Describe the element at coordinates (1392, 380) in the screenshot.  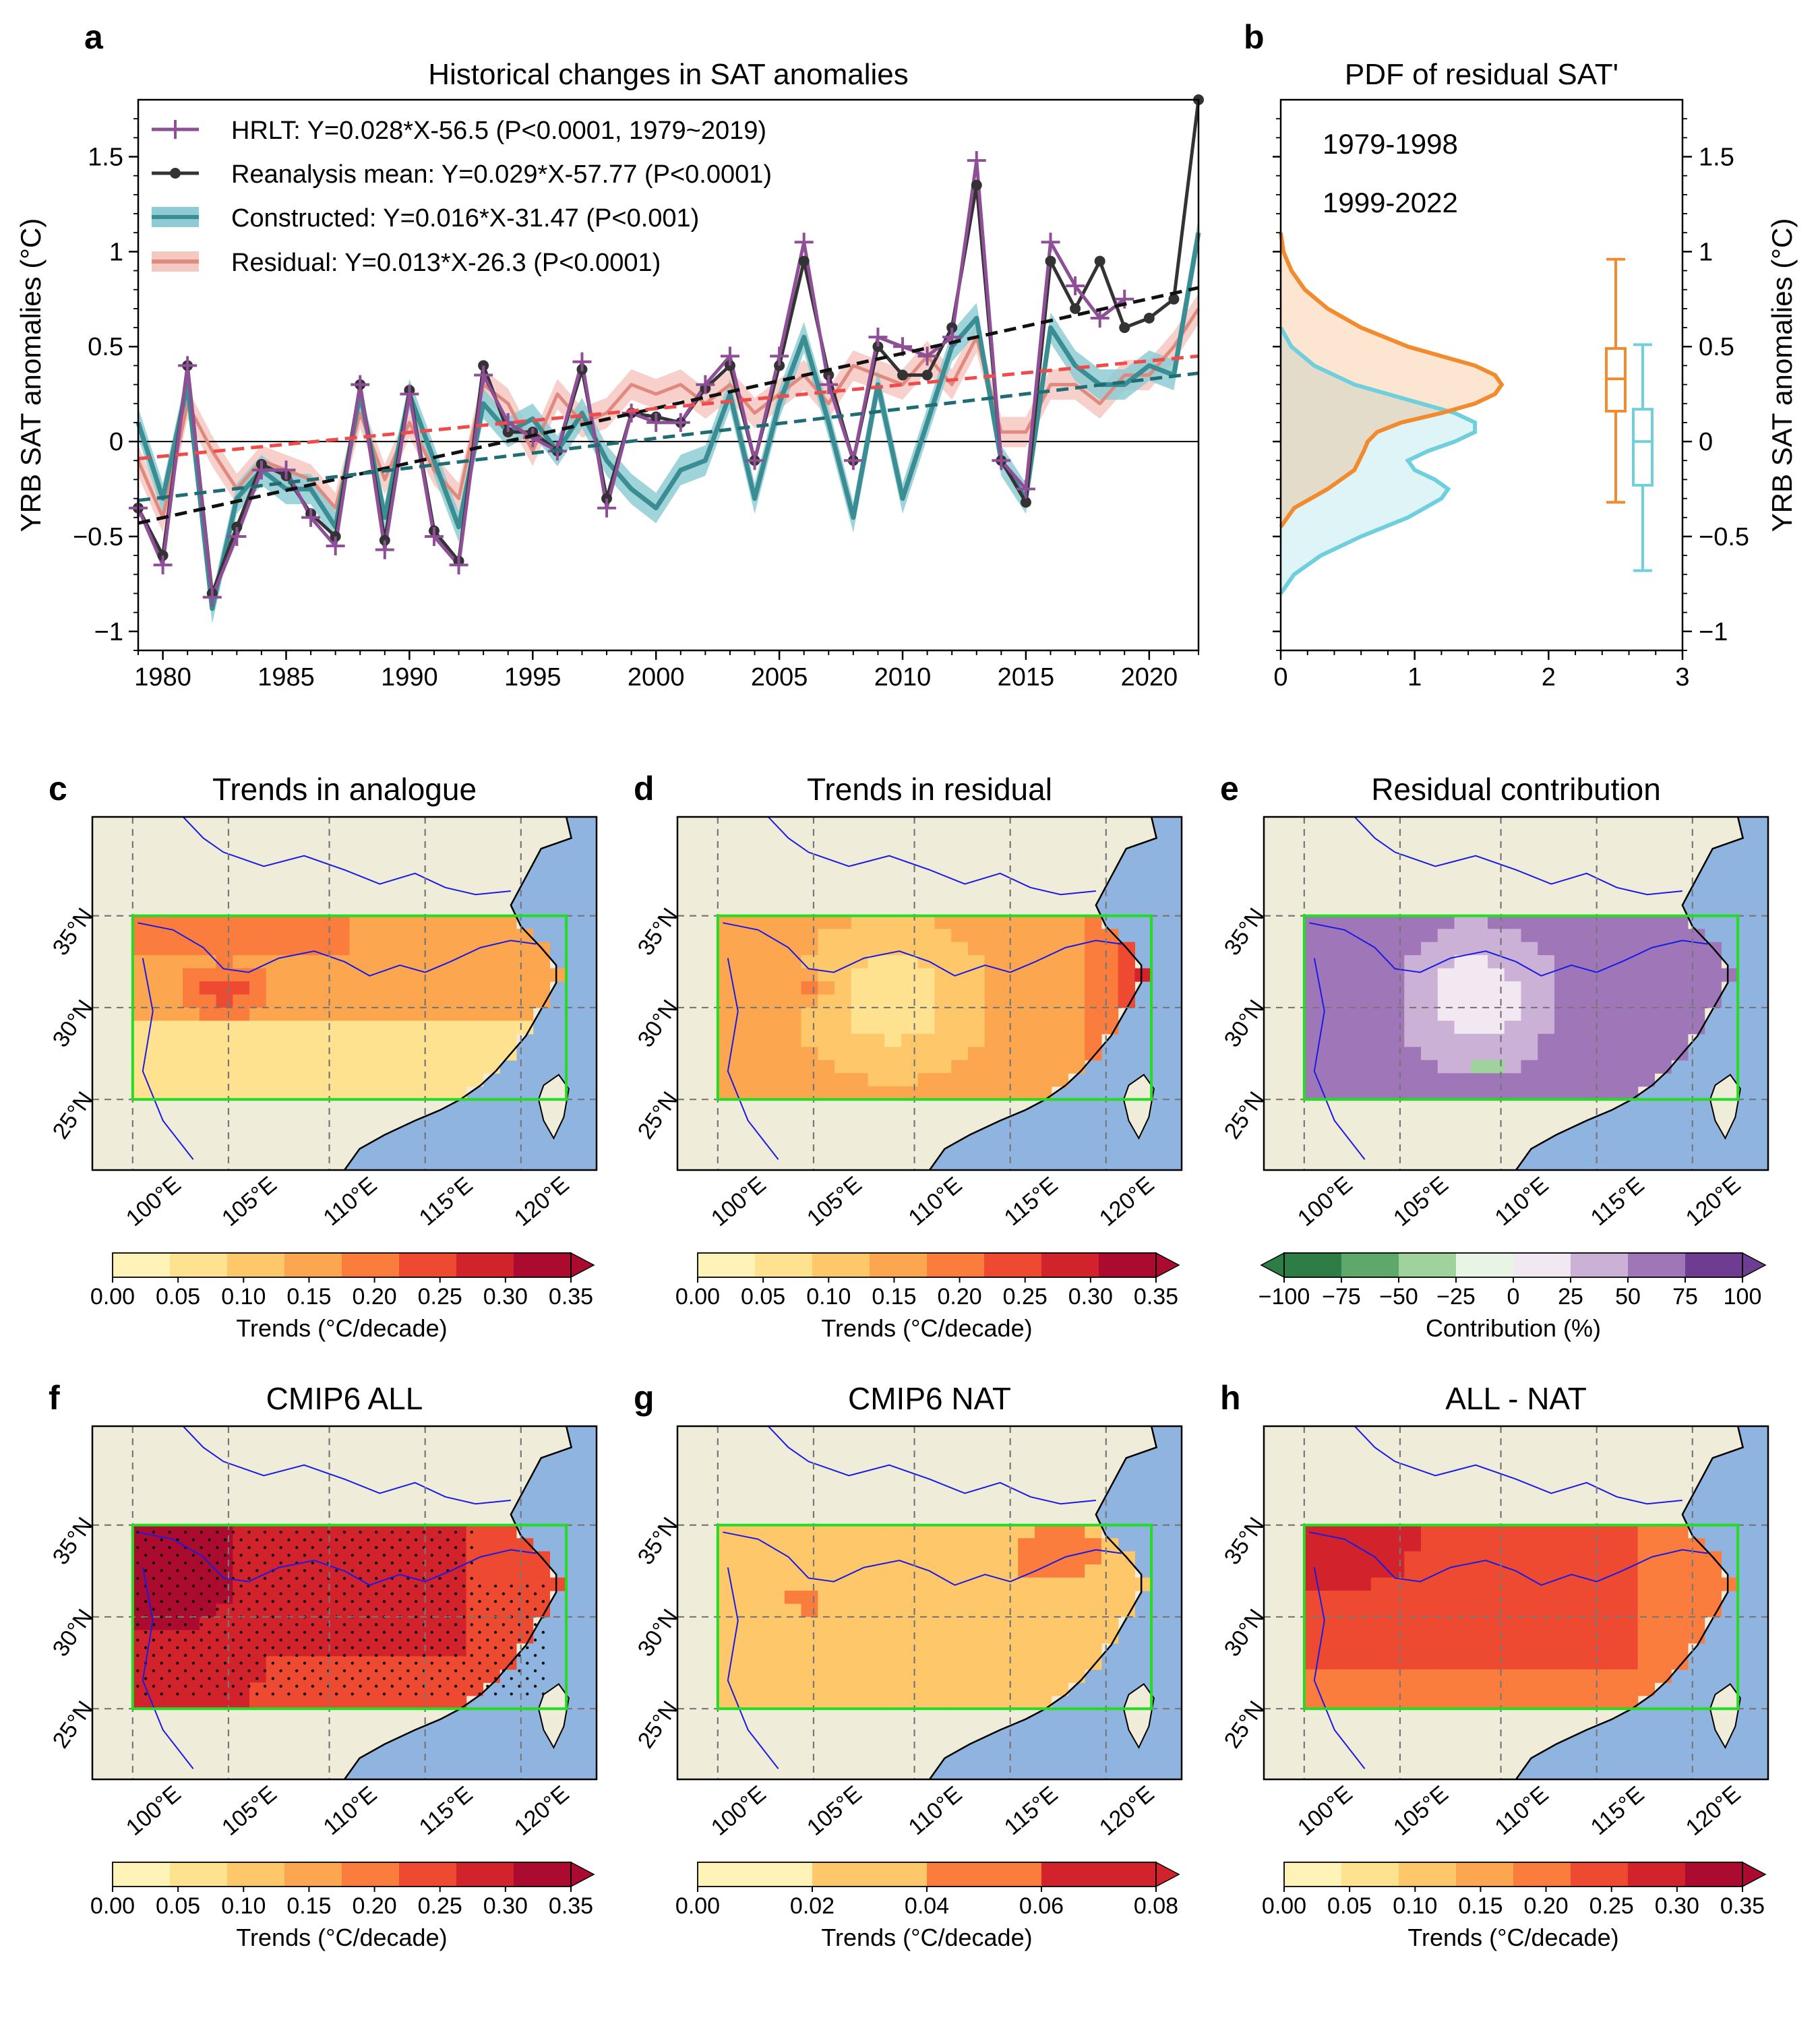
I see `pdf-curve` at that location.